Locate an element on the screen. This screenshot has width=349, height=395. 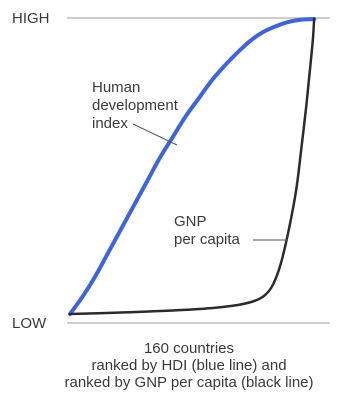
hdi-series-label-line-3: index is located at coordinates (110, 123).